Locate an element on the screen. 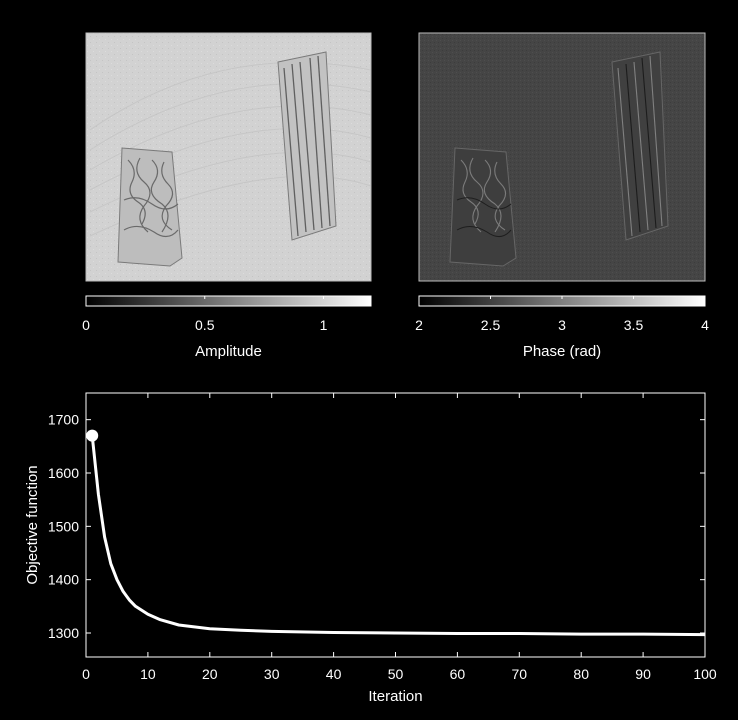 The image size is (738, 720). phase-tick-label: 2 is located at coordinates (419, 325).